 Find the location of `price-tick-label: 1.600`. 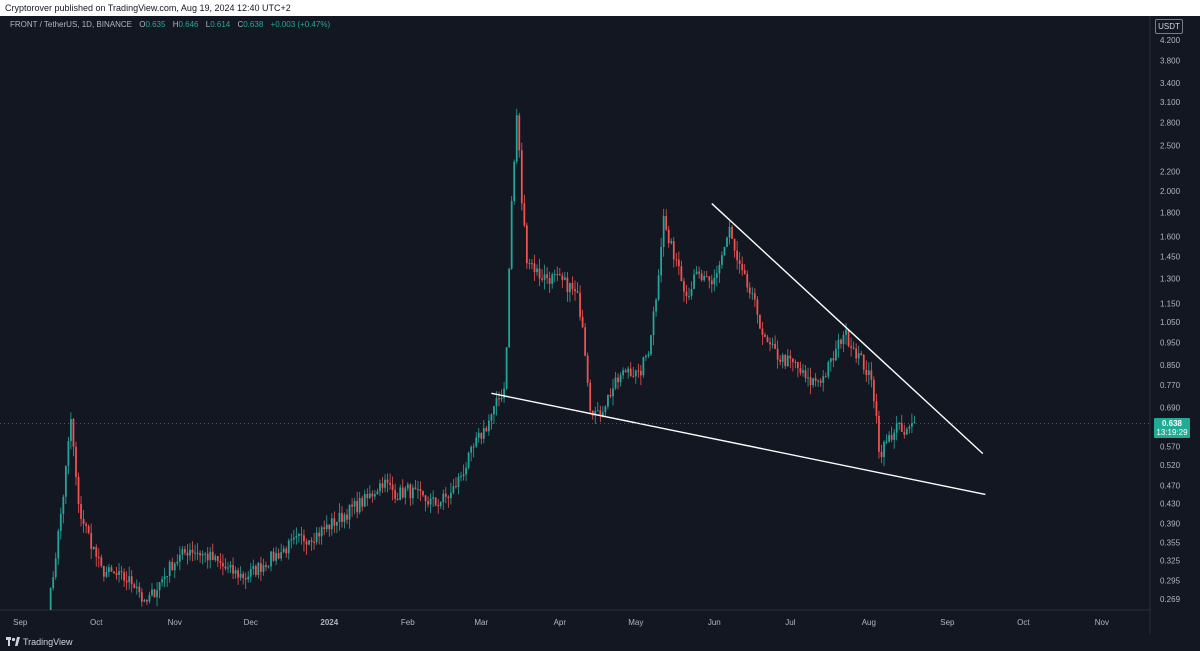

price-tick-label: 1.600 is located at coordinates (1170, 236).